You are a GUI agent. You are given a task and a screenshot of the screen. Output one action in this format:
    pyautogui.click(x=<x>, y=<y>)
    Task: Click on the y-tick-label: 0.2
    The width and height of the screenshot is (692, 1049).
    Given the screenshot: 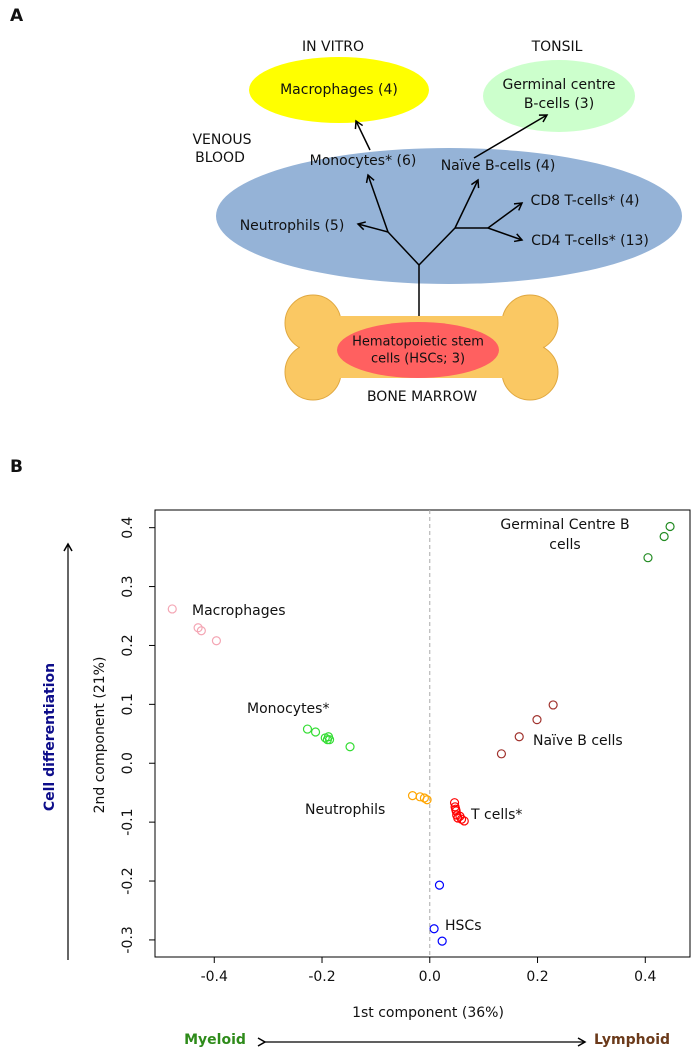 What is the action you would take?
    pyautogui.click(x=128, y=645)
    